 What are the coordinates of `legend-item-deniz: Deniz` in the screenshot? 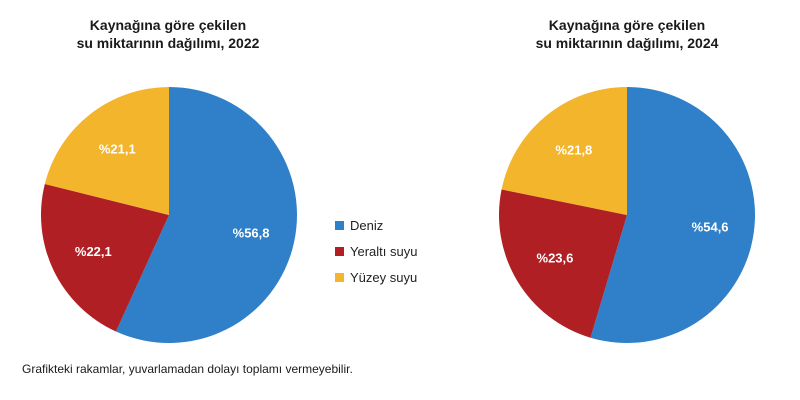 It's located at (376, 225).